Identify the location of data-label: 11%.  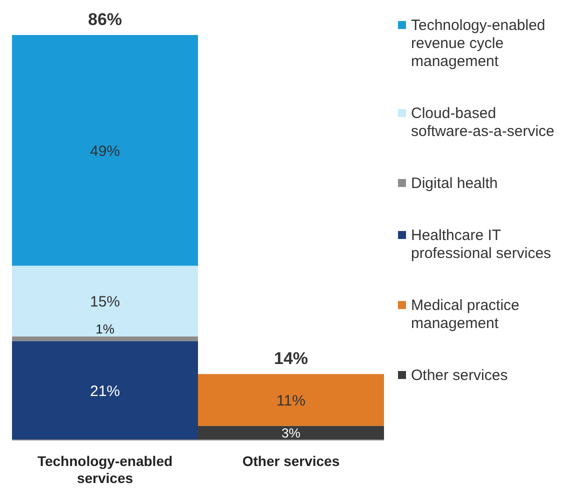
(291, 401).